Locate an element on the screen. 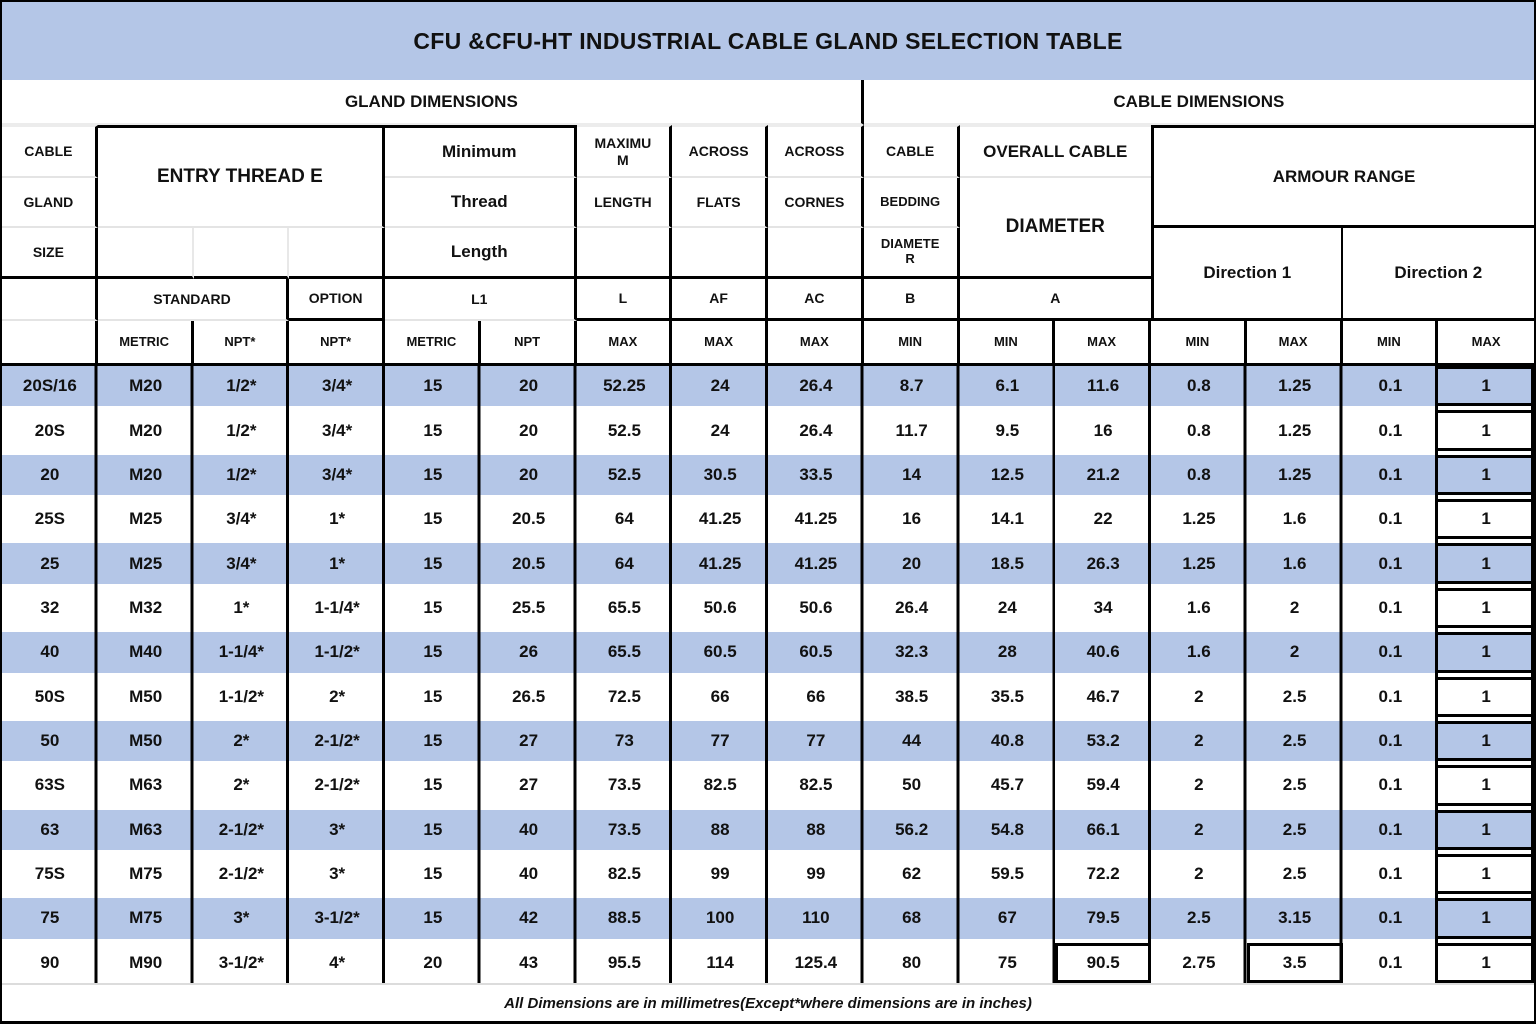 The image size is (1536, 1024). table-cell: M25 is located at coordinates (146, 519).